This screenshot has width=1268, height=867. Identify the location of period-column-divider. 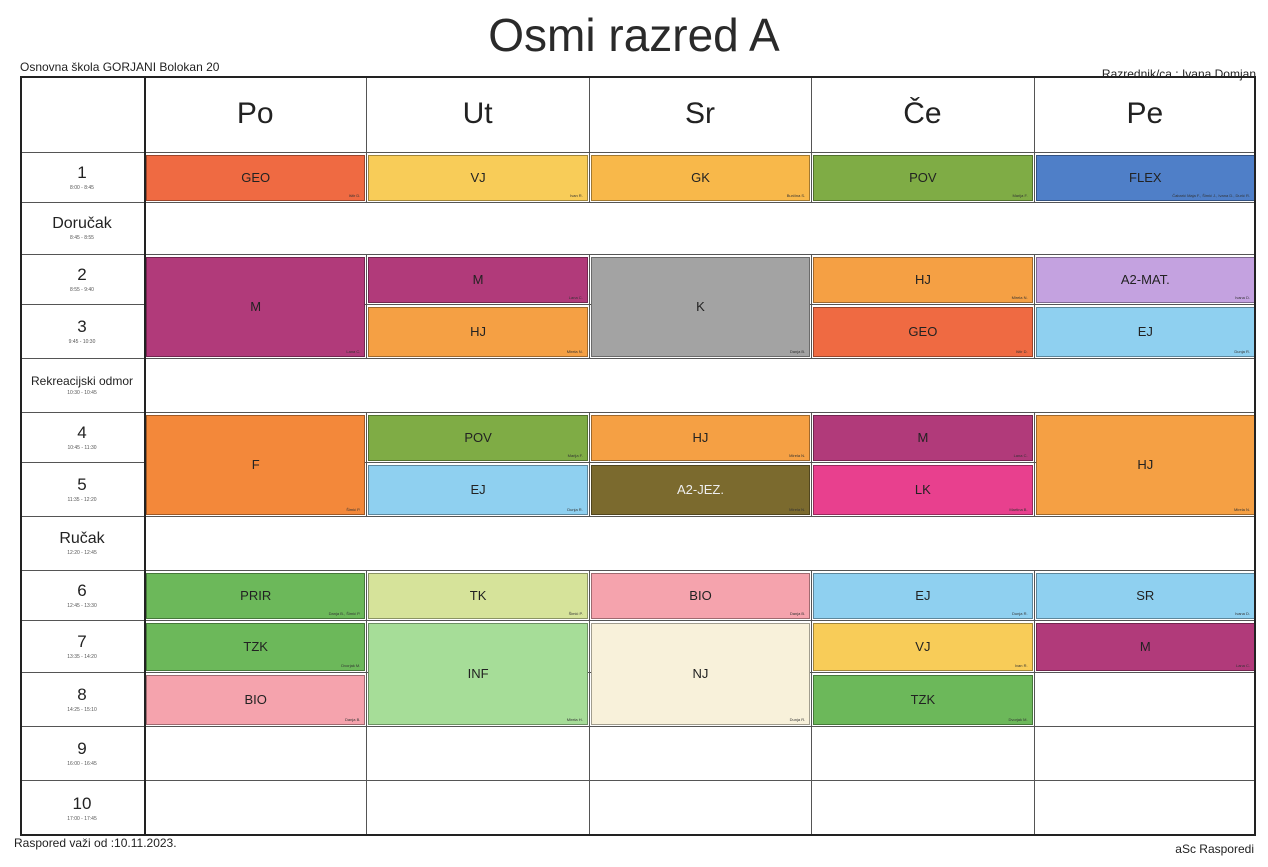
(145, 456).